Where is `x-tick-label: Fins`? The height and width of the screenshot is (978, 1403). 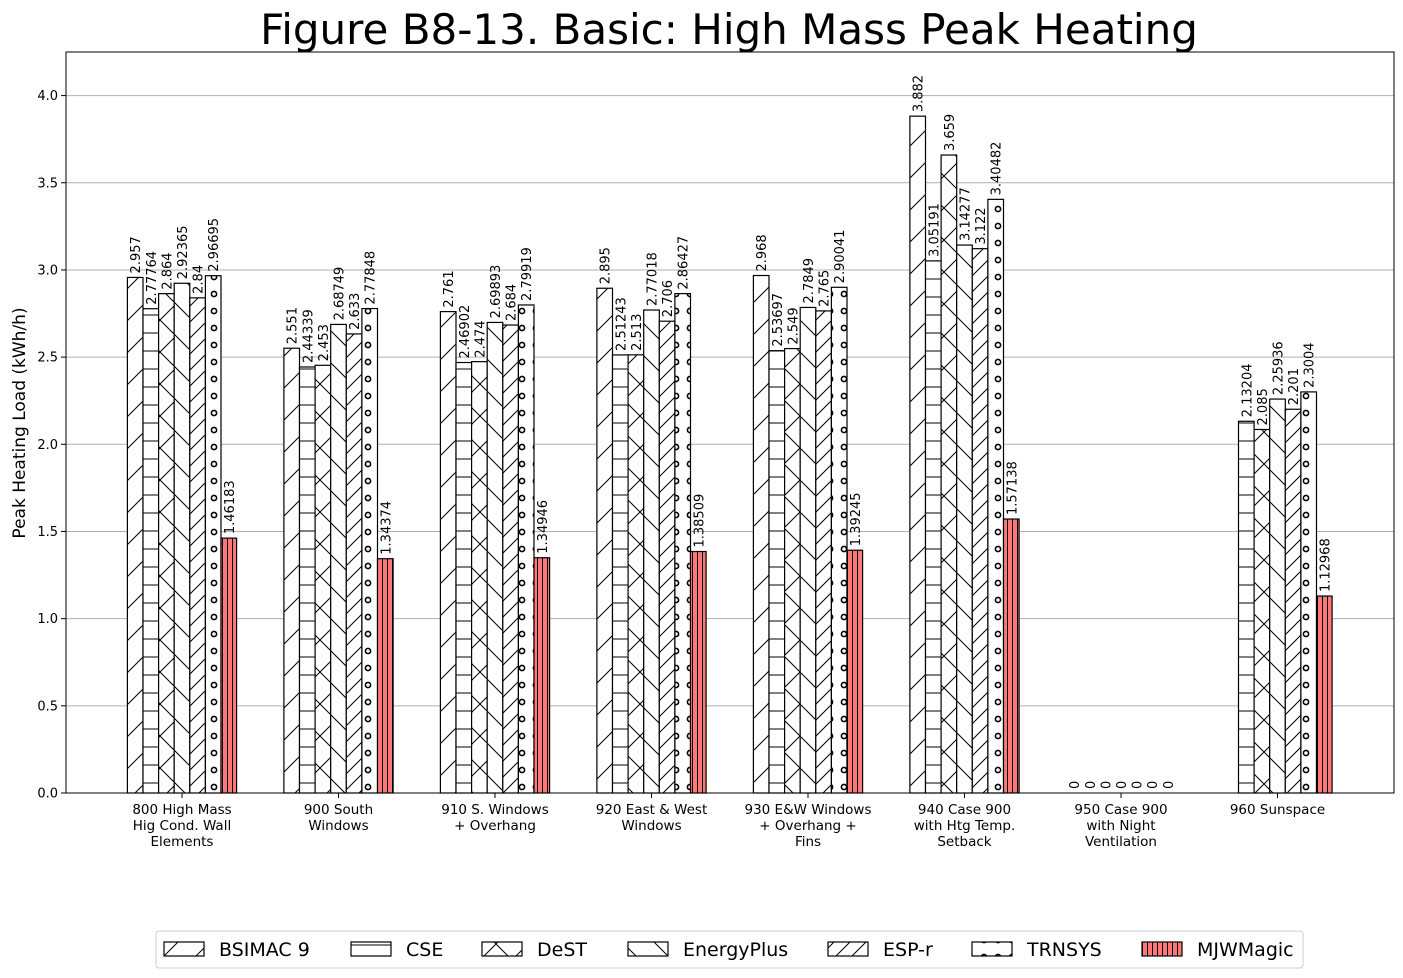
x-tick-label: Fins is located at coordinates (808, 842).